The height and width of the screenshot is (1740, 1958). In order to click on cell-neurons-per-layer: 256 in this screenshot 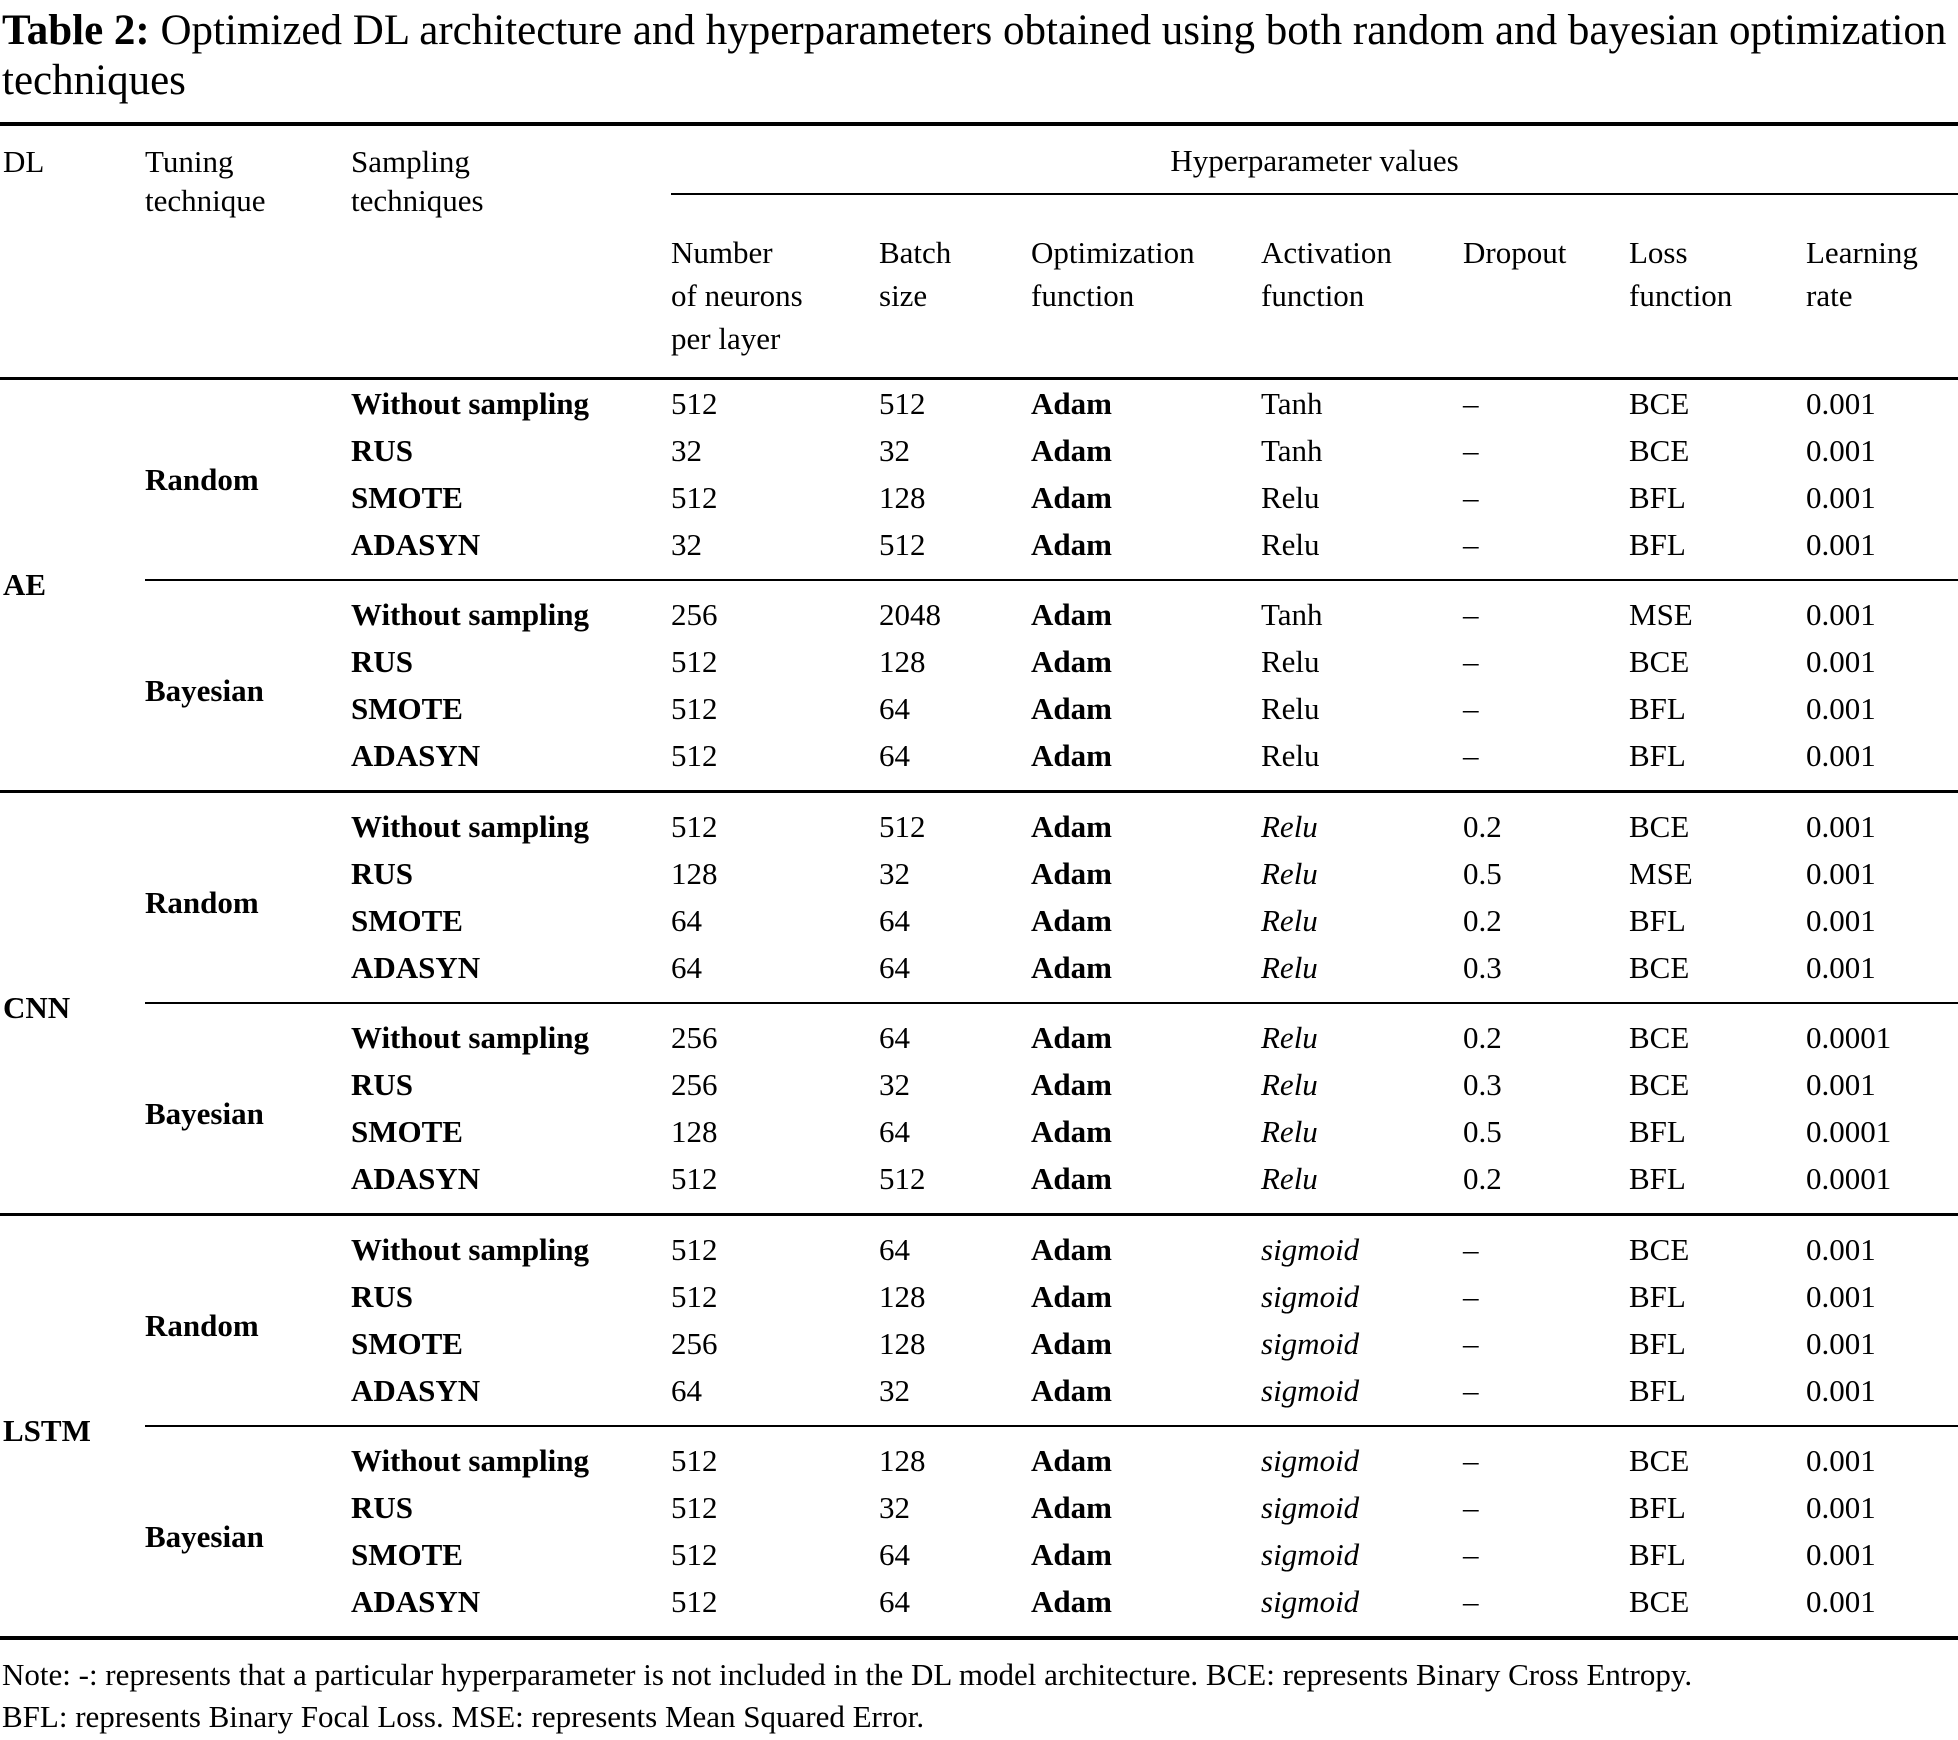, I will do `click(775, 608)`.